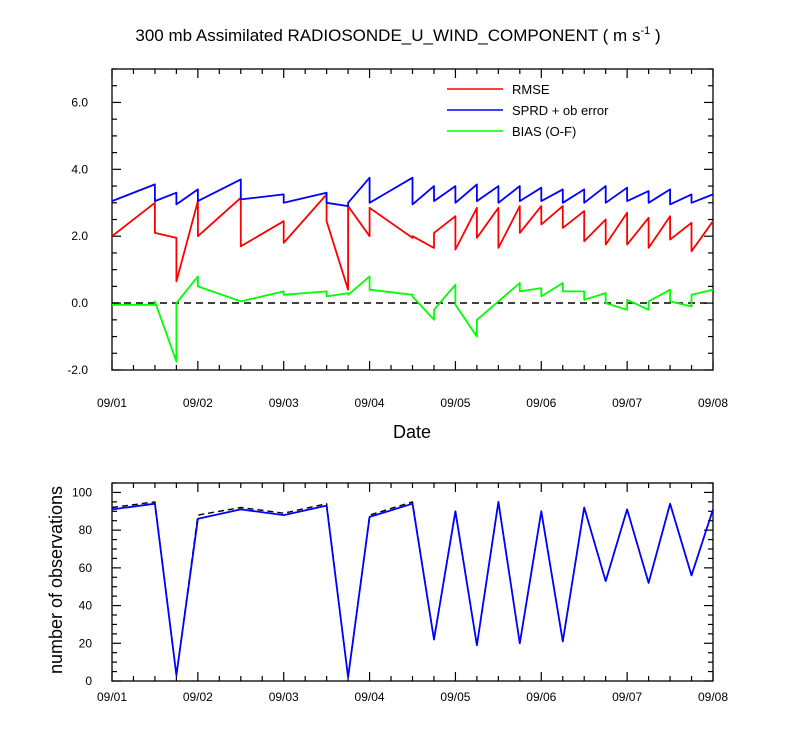  Describe the element at coordinates (541, 403) in the screenshot. I see `top-x-tick-label: 09/06` at that location.